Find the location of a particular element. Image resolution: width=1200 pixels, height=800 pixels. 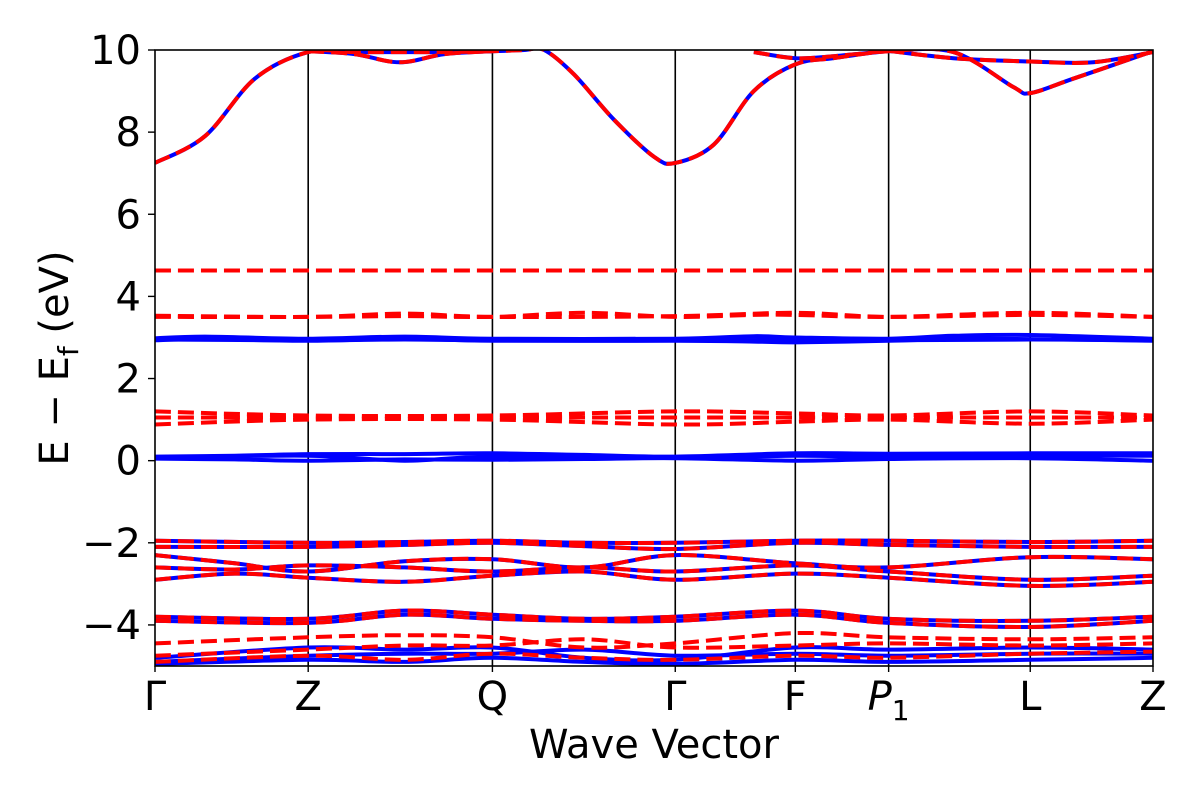

x-tick-label-7: Z is located at coordinates (1152, 697).